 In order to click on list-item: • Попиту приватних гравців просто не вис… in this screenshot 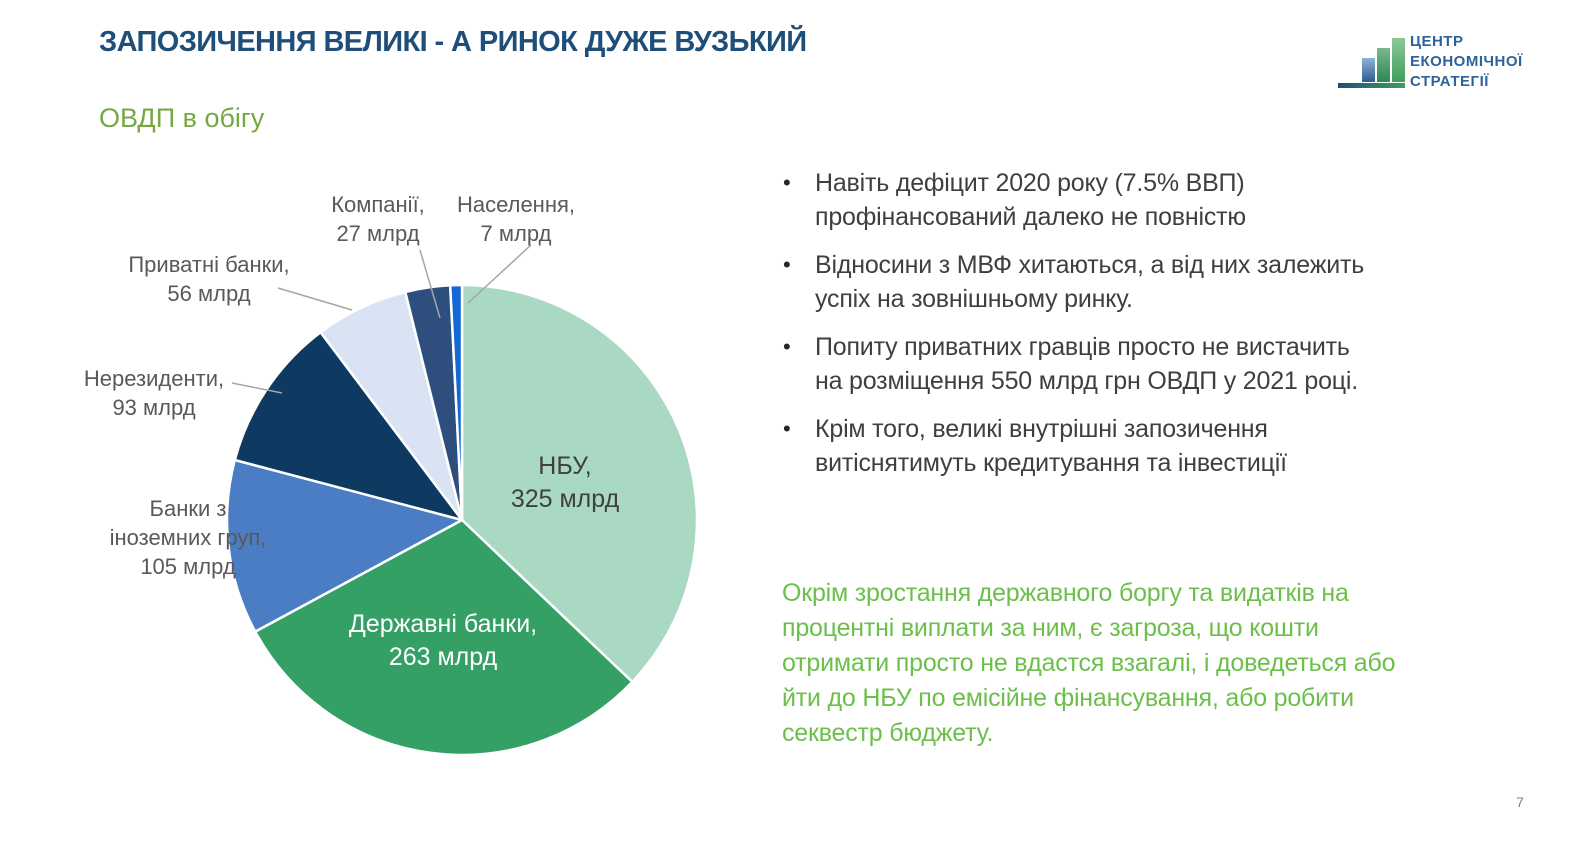, I will do `click(1083, 364)`.